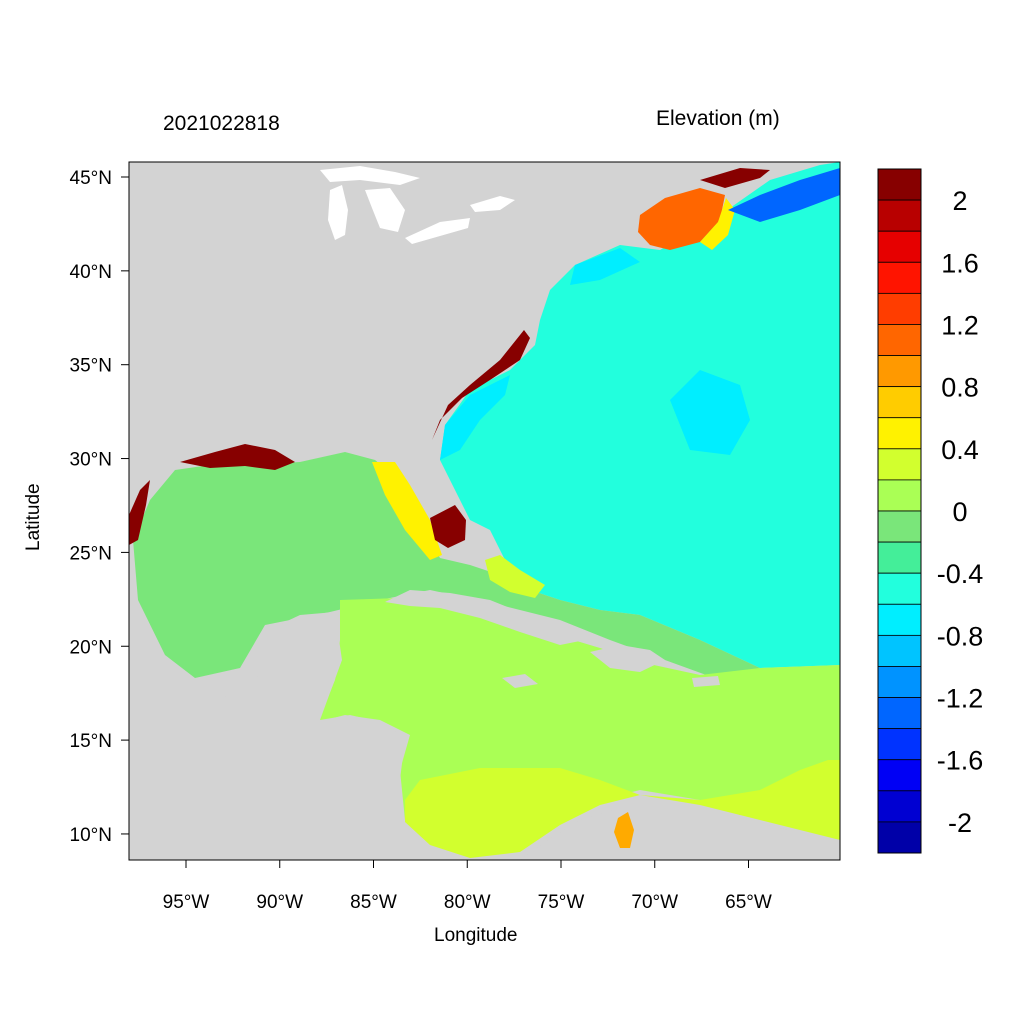 The image size is (1024, 1024). I want to click on atlantic-low-region-north, so click(605, 266).